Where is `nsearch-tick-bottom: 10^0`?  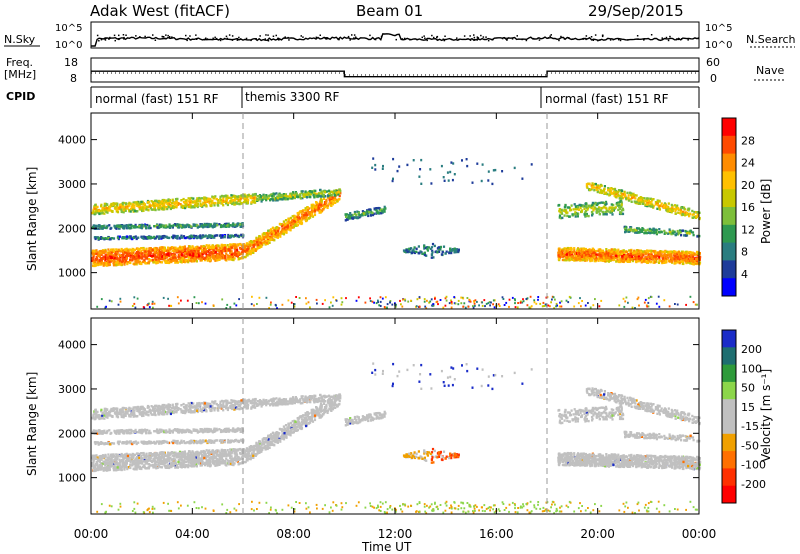 nsearch-tick-bottom: 10^0 is located at coordinates (718, 45).